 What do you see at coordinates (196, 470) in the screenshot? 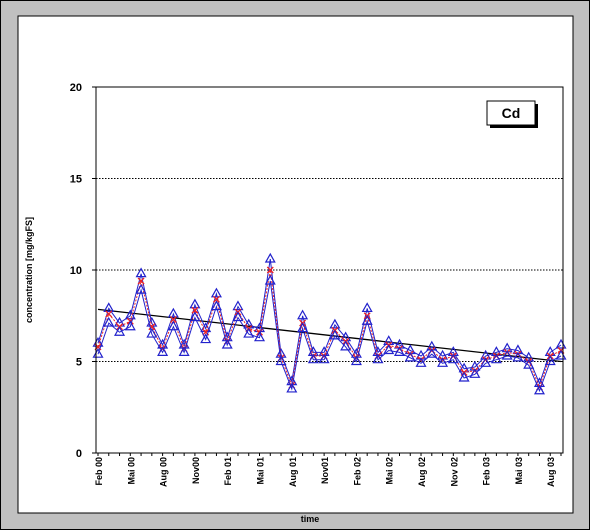
I see `x-tick-label: Nov00` at bounding box center [196, 470].